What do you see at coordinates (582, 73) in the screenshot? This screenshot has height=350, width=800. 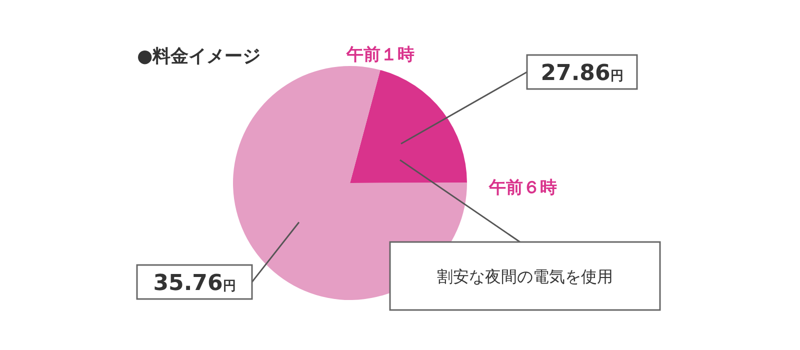 I see `text: 27.86円` at bounding box center [582, 73].